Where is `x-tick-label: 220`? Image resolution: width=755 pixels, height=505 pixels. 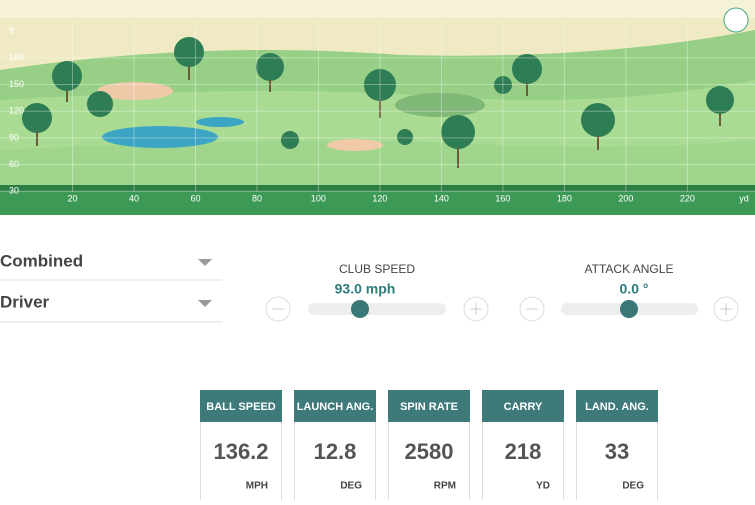
x-tick-label: 220 is located at coordinates (687, 198).